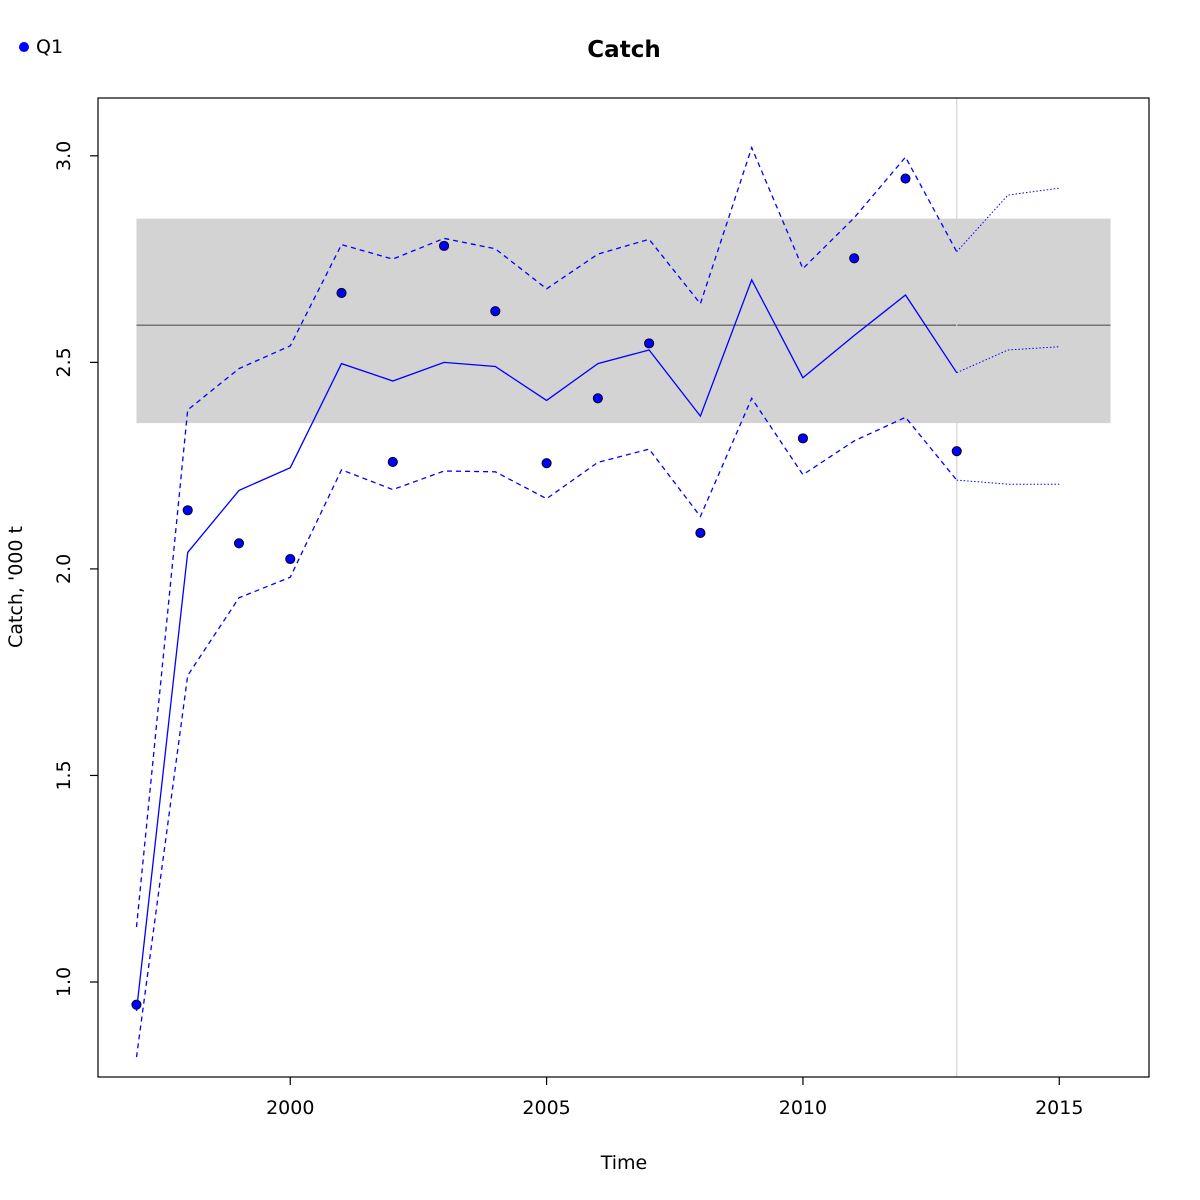 The width and height of the screenshot is (1200, 1200). What do you see at coordinates (290, 1108) in the screenshot?
I see `x-tick-label: 2000` at bounding box center [290, 1108].